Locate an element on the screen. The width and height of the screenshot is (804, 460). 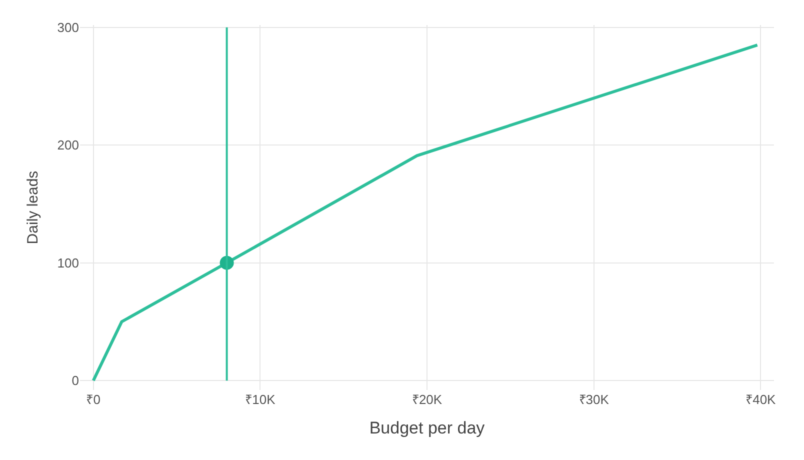
x-tick-label: ₹20K is located at coordinates (427, 399).